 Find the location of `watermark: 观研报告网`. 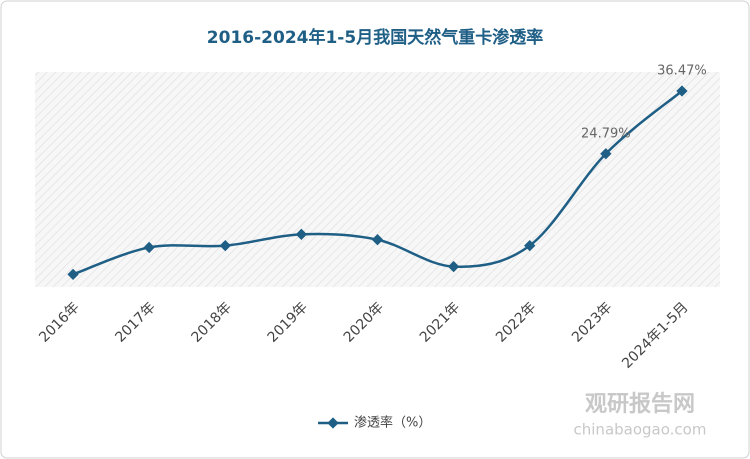

watermark: 观研报告网 is located at coordinates (640, 404).